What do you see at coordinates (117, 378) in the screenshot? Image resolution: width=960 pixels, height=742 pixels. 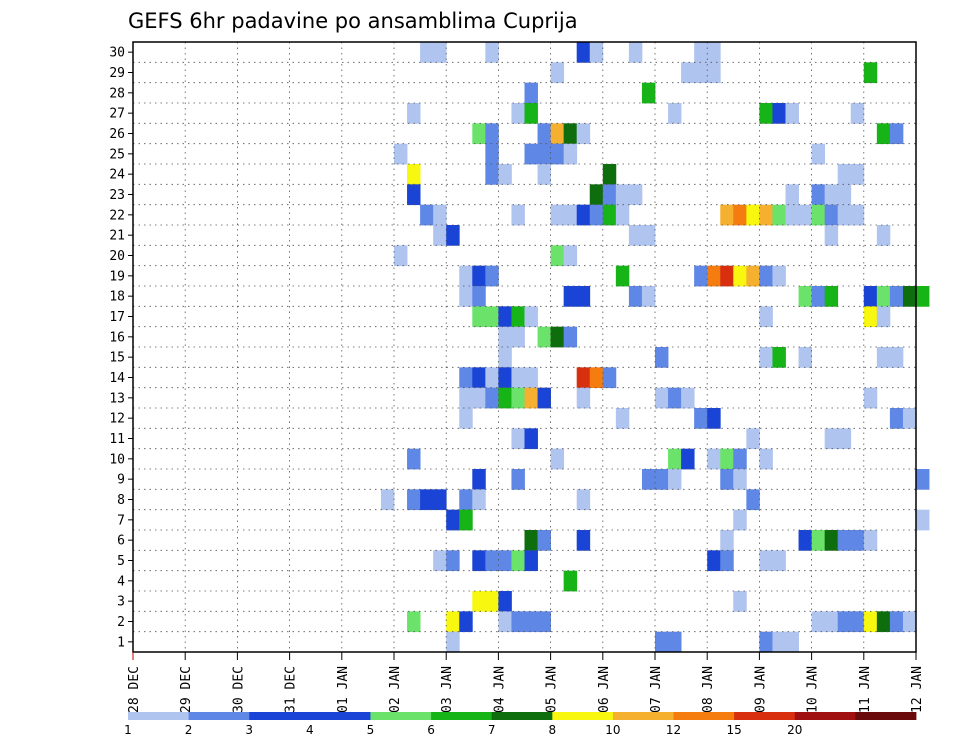 I see `y-tick-label: 14` at bounding box center [117, 378].